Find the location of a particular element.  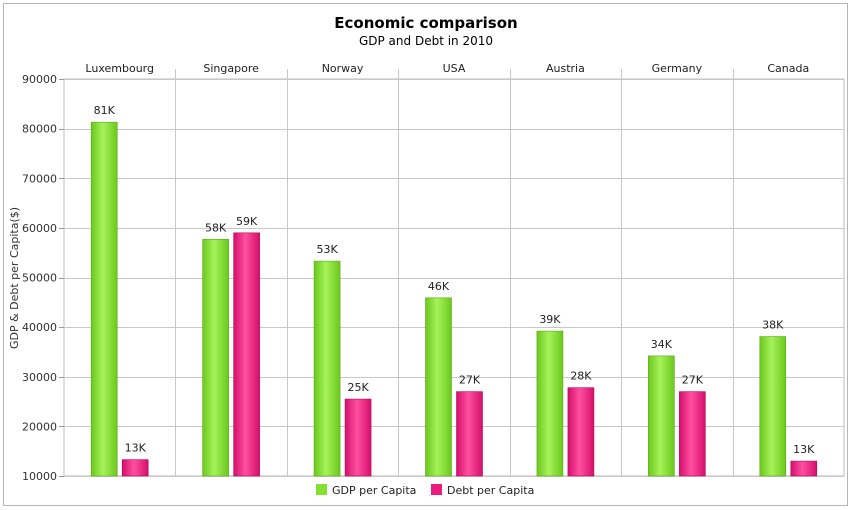

y-tick-label-10000: 10000 is located at coordinates (39, 476).